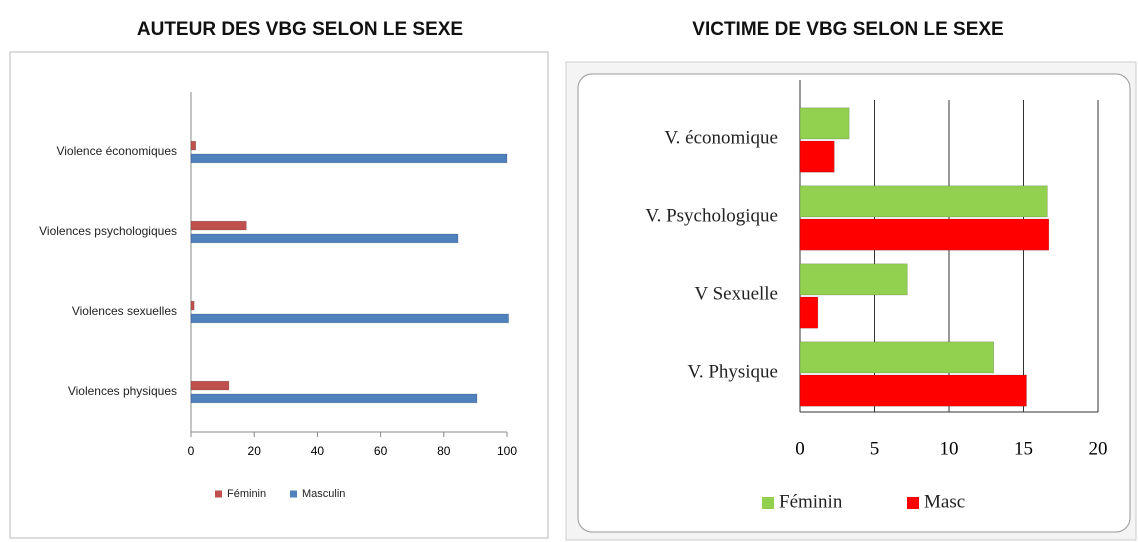  What do you see at coordinates (711, 215) in the screenshot?
I see `y-tick-label: V. Psychologique` at bounding box center [711, 215].